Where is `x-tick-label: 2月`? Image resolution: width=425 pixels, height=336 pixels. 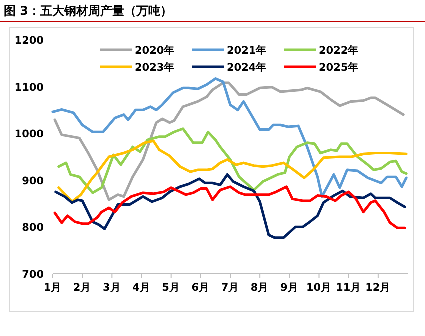 x-tick-label: 2月 is located at coordinates (82, 288).